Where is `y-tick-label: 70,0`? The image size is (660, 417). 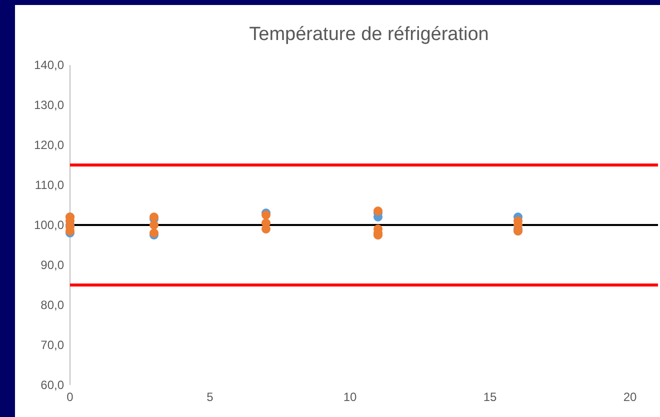 y-tick-label: 70,0 is located at coordinates (52, 345).